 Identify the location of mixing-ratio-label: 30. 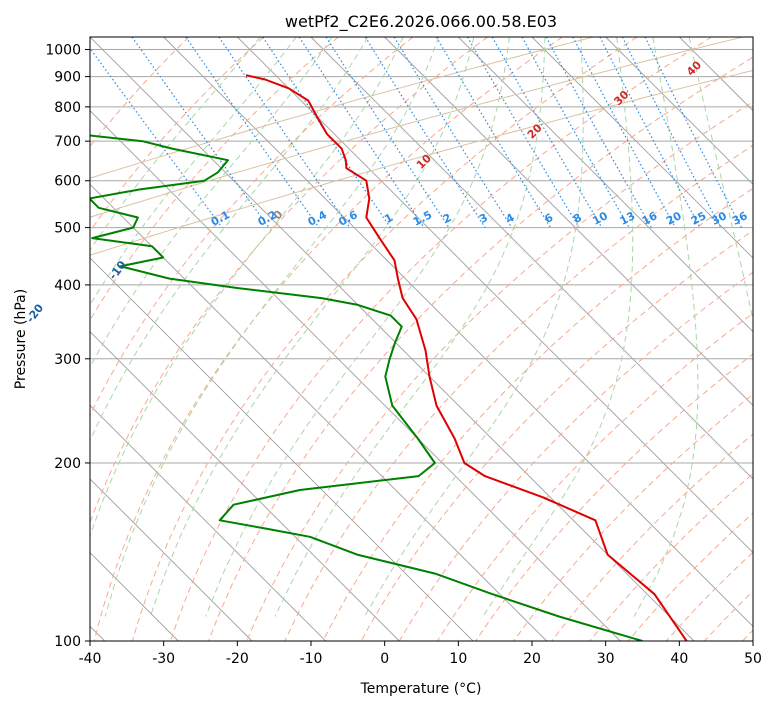
(719, 218).